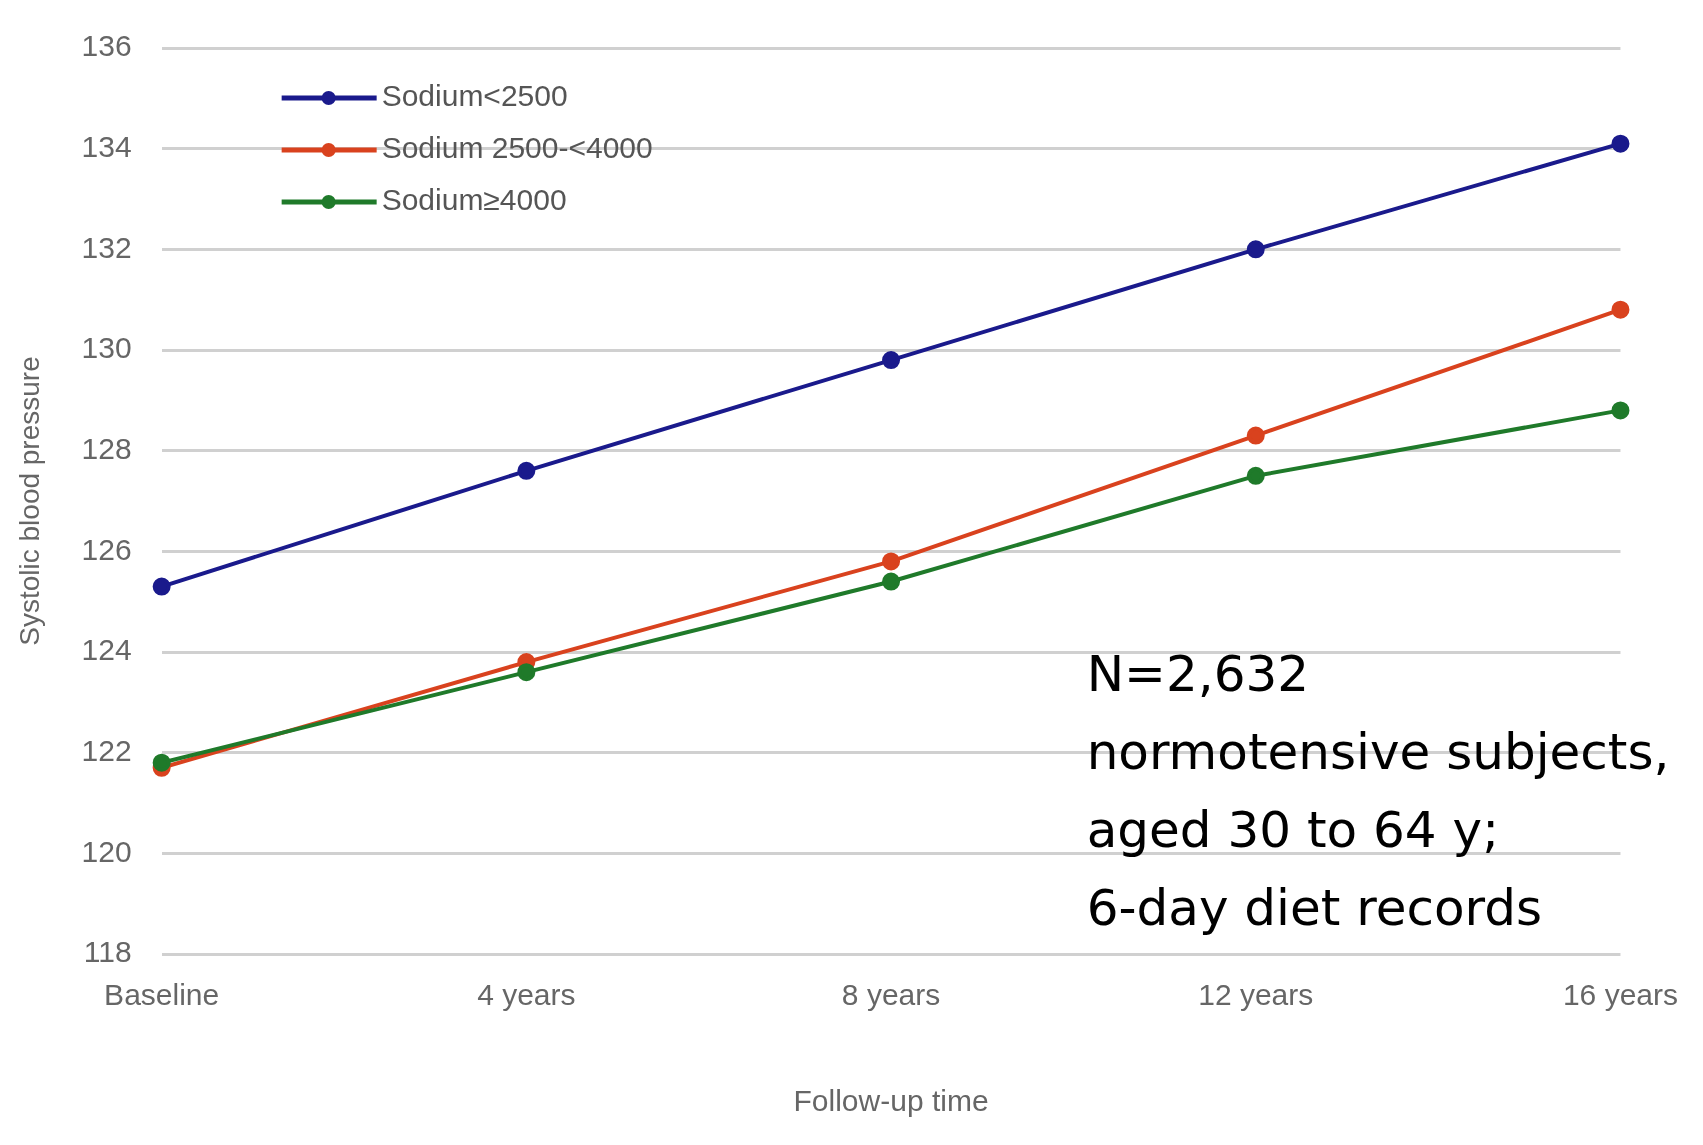  I want to click on y-tick-label: 120, so click(106, 851).